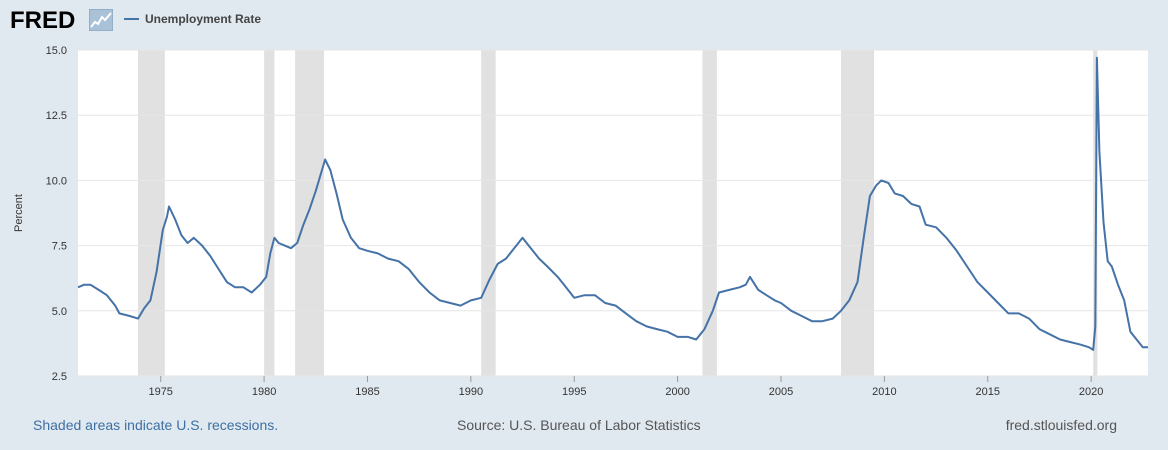 The image size is (1168, 450). I want to click on y-axis-title: Percent, so click(19, 213).